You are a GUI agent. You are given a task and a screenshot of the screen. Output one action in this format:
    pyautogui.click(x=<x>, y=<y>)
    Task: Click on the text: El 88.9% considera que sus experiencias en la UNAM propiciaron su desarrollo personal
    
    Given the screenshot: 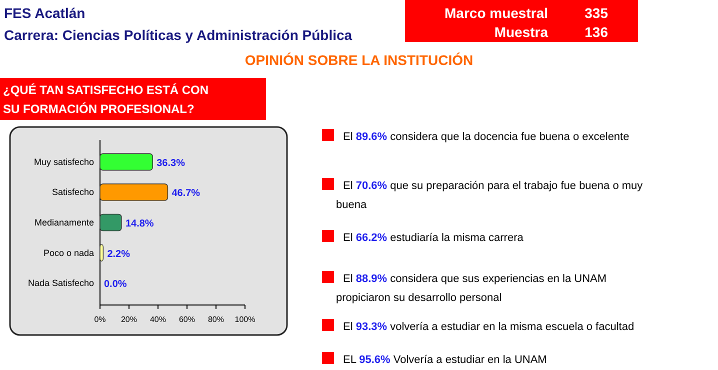 What is the action you would take?
    pyautogui.click(x=471, y=288)
    